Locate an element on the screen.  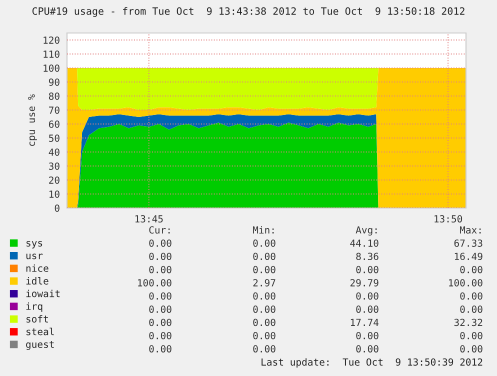
y-tick-label: 30 is located at coordinates (54, 166).